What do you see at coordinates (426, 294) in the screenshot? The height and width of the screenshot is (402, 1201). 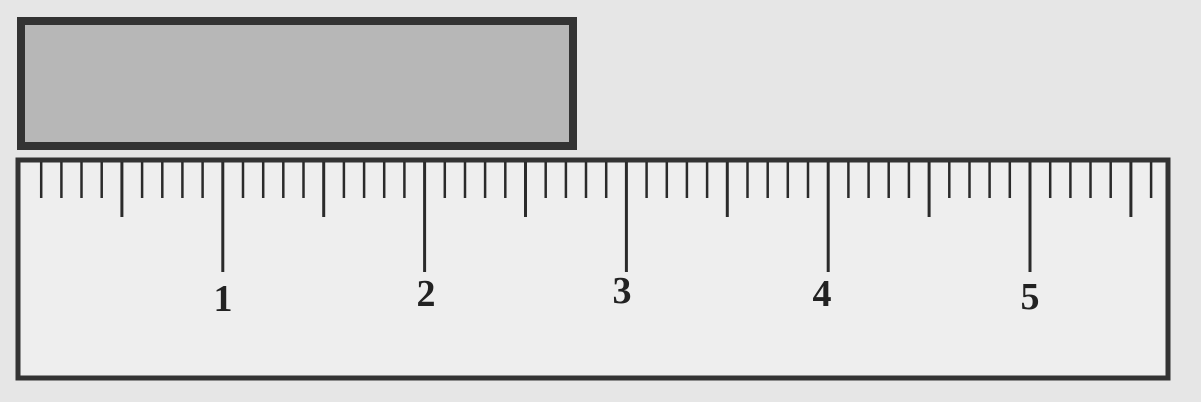 I see `ruler-label-2: 2` at bounding box center [426, 294].